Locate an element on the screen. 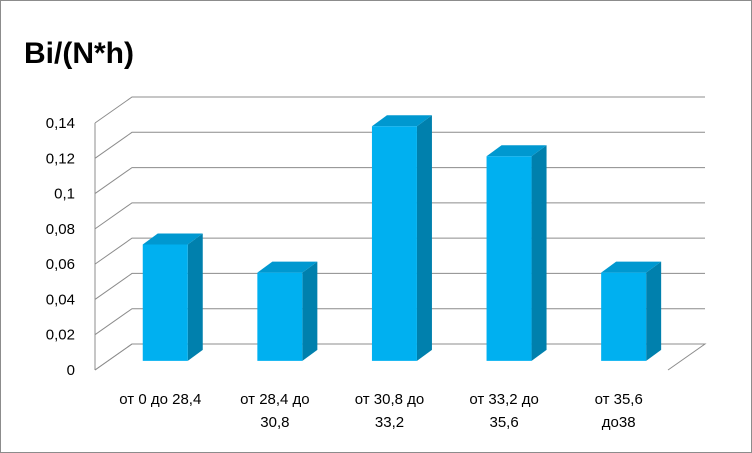 The height and width of the screenshot is (453, 752). y-tick-label: 0,06 is located at coordinates (60, 264).